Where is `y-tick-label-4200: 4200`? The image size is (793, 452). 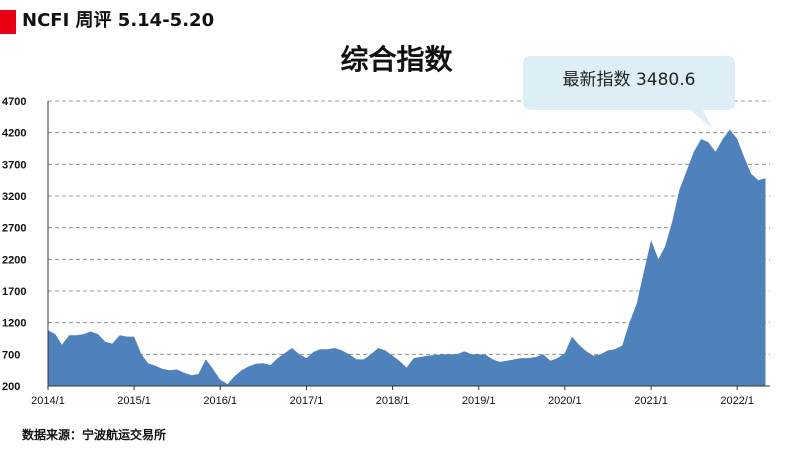
y-tick-label-4200: 4200 is located at coordinates (14, 134).